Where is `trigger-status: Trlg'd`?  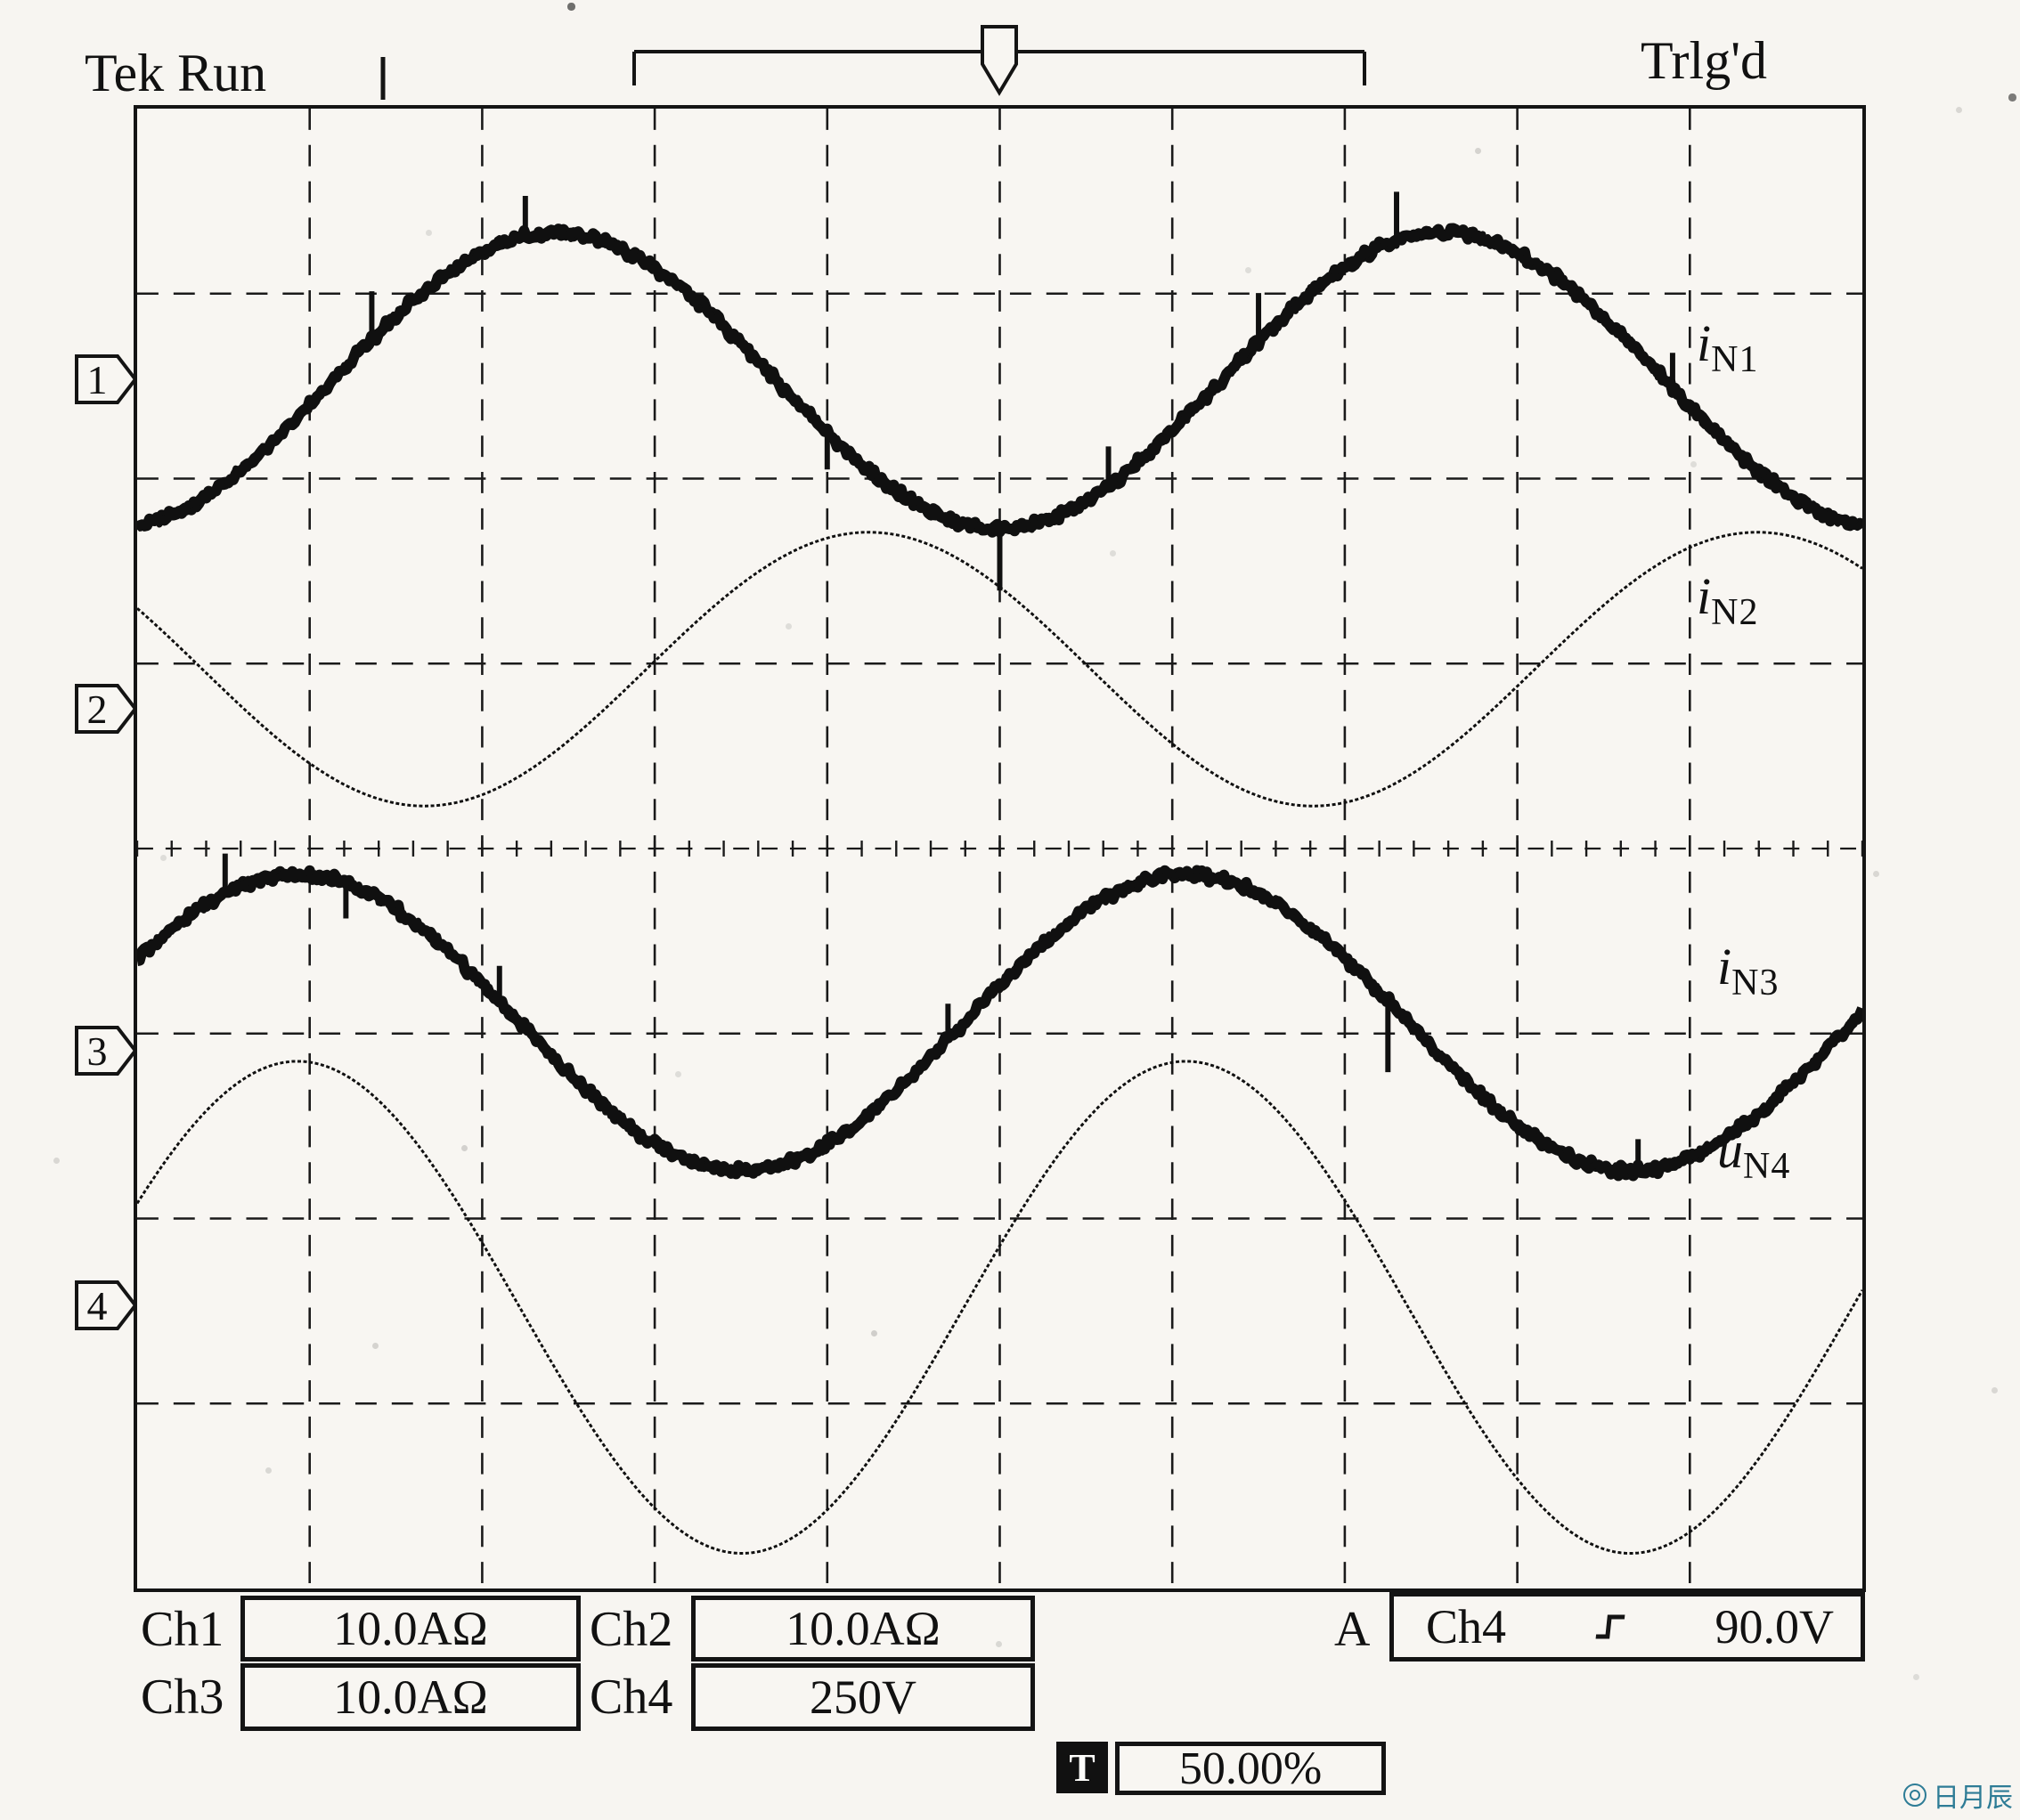 trigger-status: Trlg'd is located at coordinates (1705, 60).